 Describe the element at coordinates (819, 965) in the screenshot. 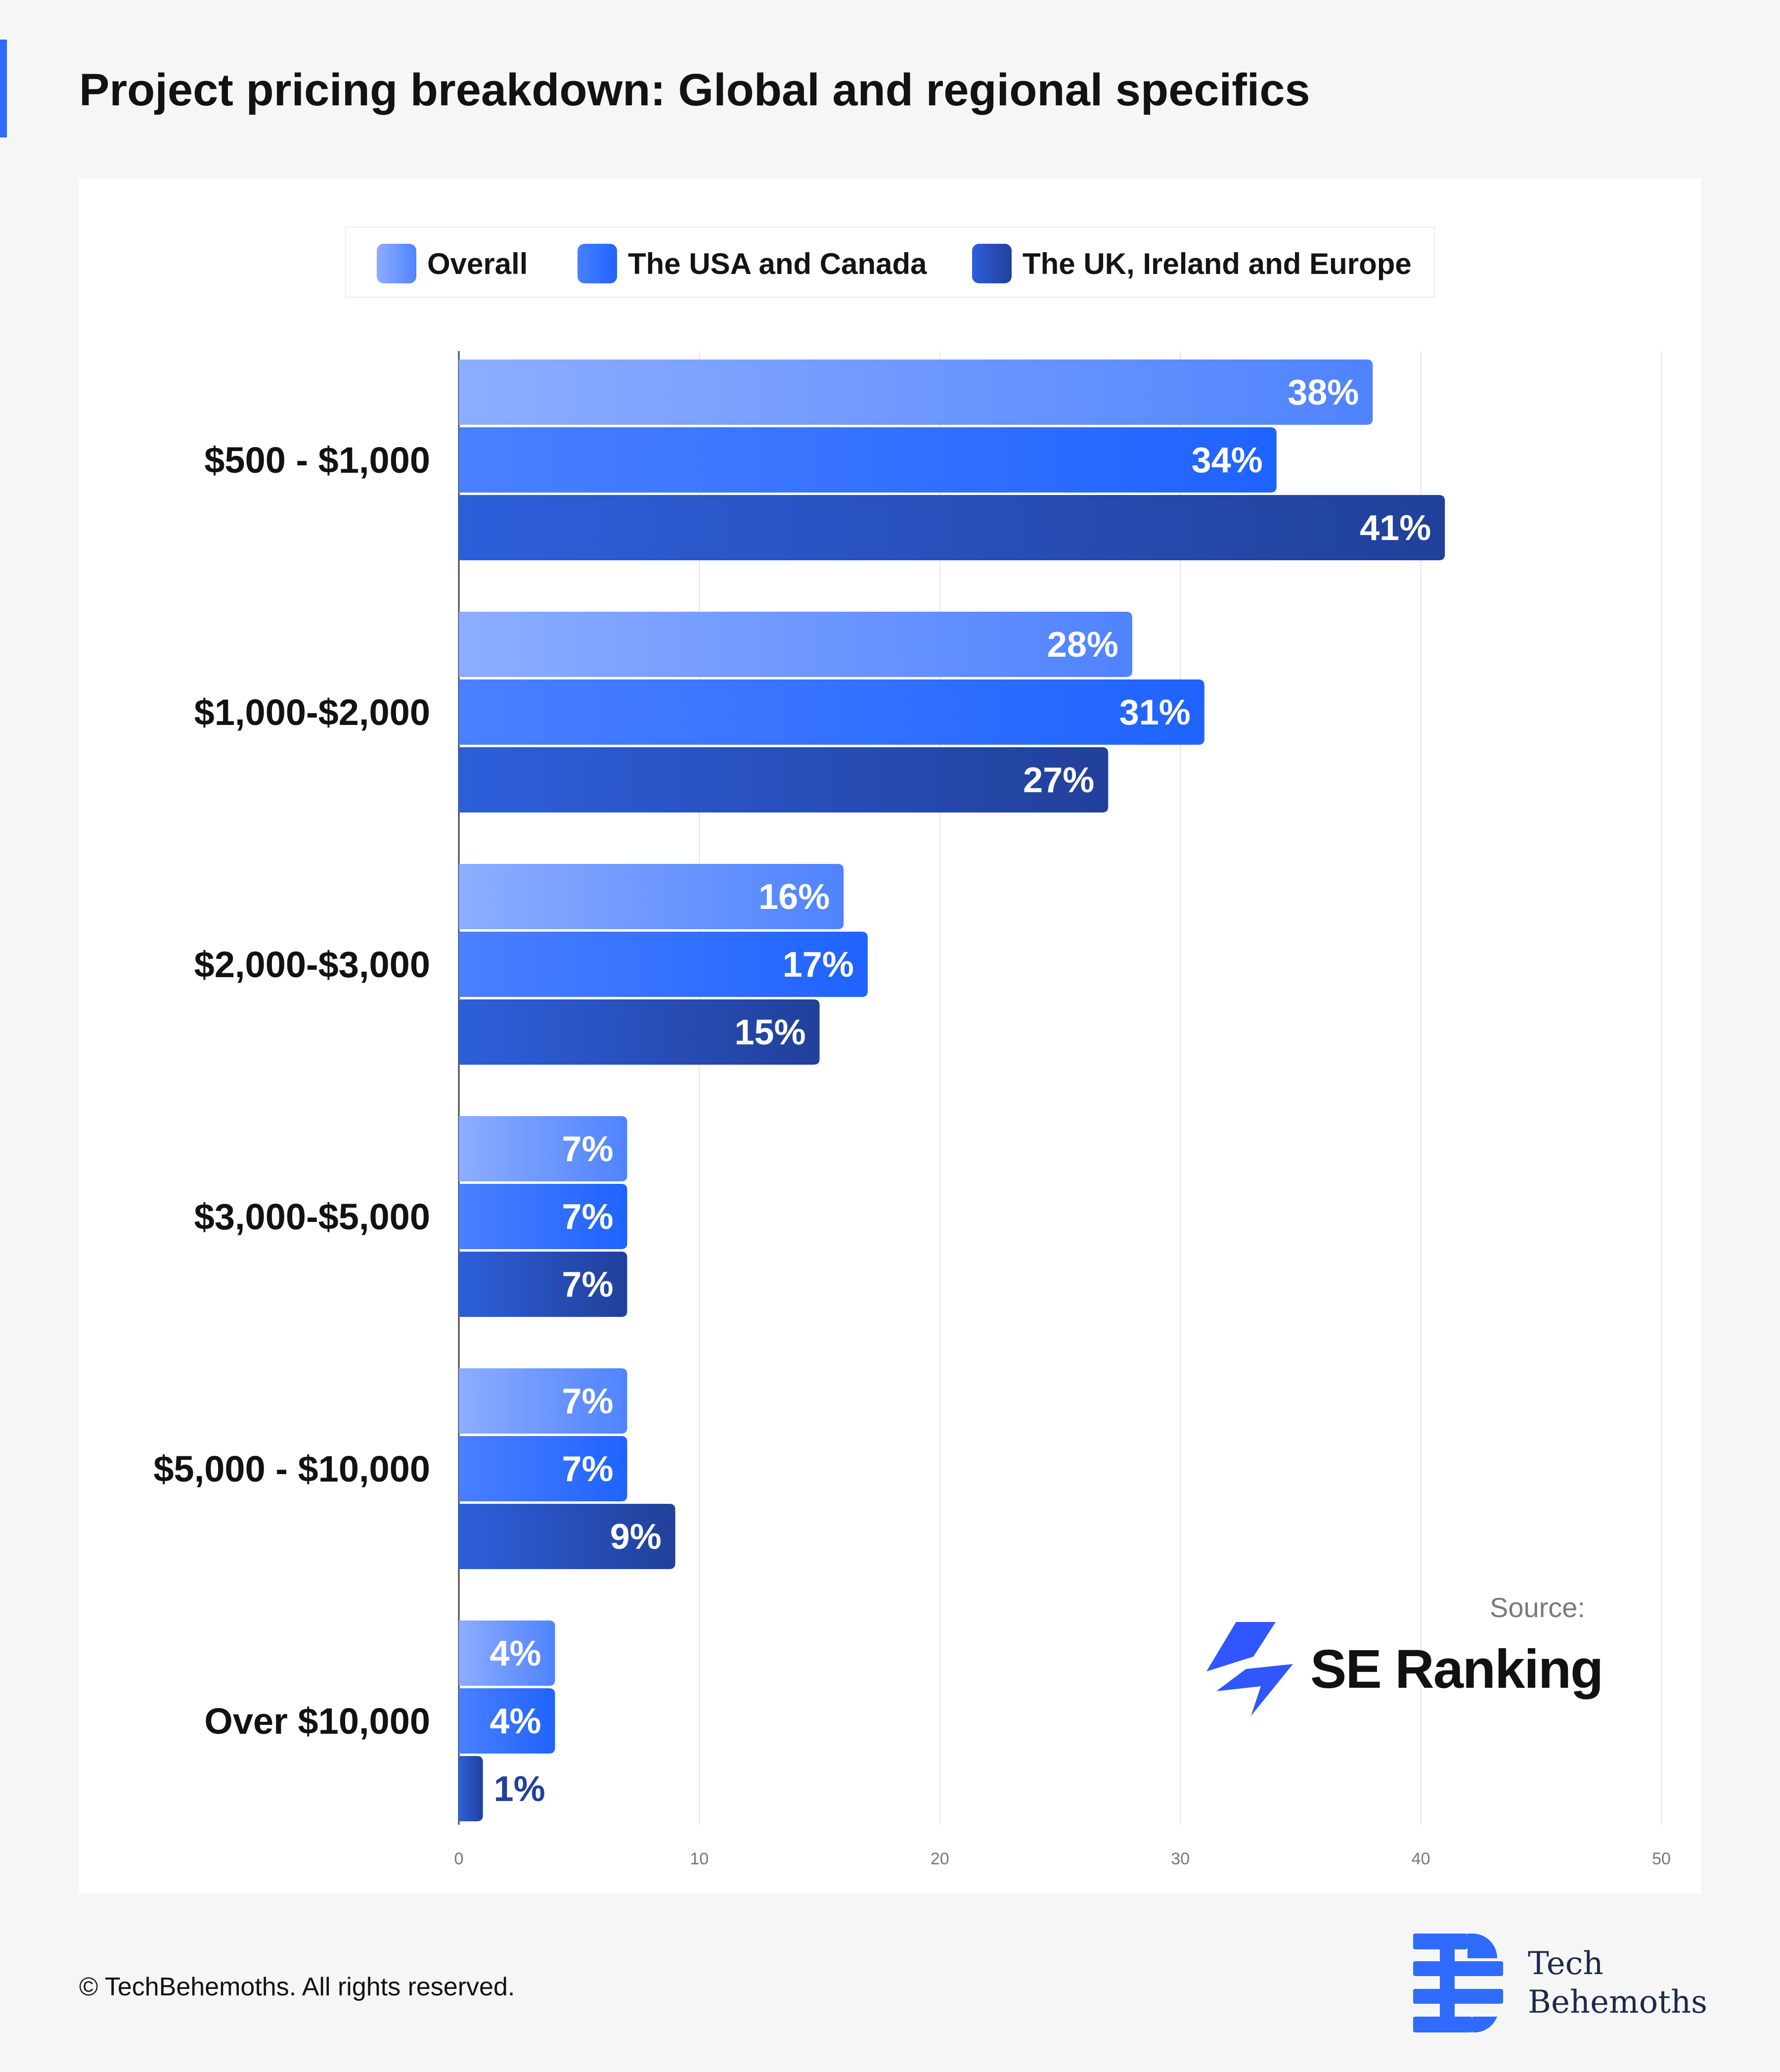

I see `data-label-2-000-3-000-the-usa-and-canada: 17%` at that location.